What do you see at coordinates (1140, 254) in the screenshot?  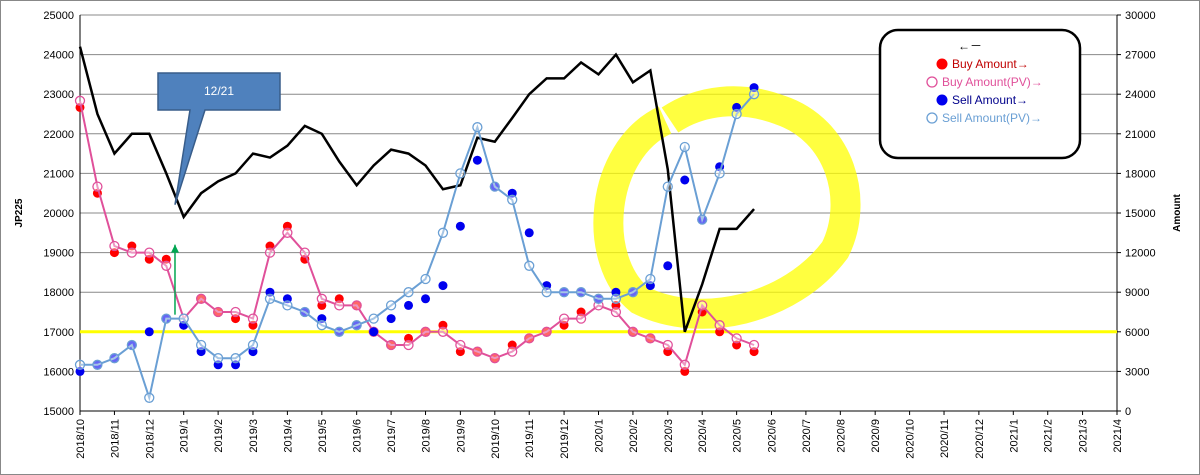 I see `y2-tick-label: 12000` at bounding box center [1140, 254].